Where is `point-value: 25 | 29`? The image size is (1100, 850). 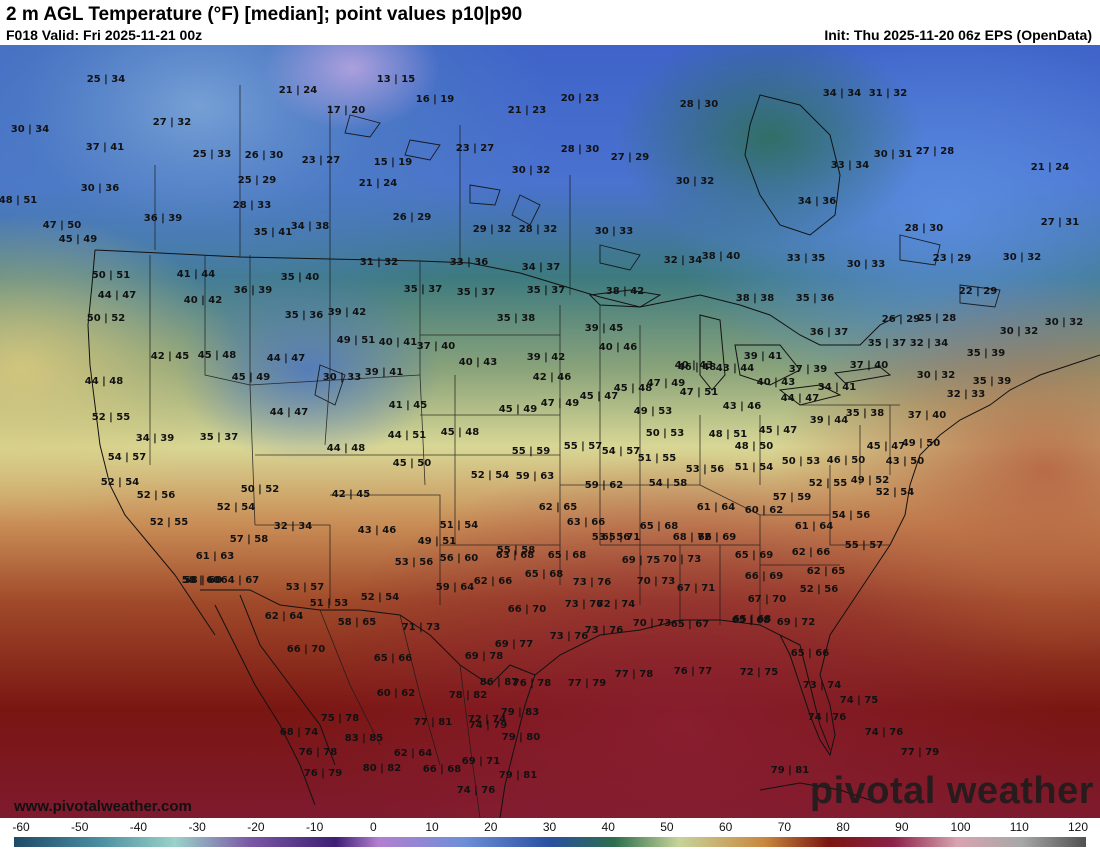
point-value: 25 | 29 is located at coordinates (257, 180).